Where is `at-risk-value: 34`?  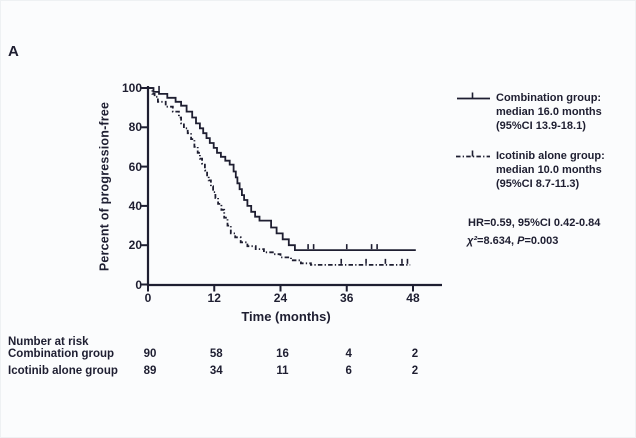 at-risk-value: 34 is located at coordinates (216, 371).